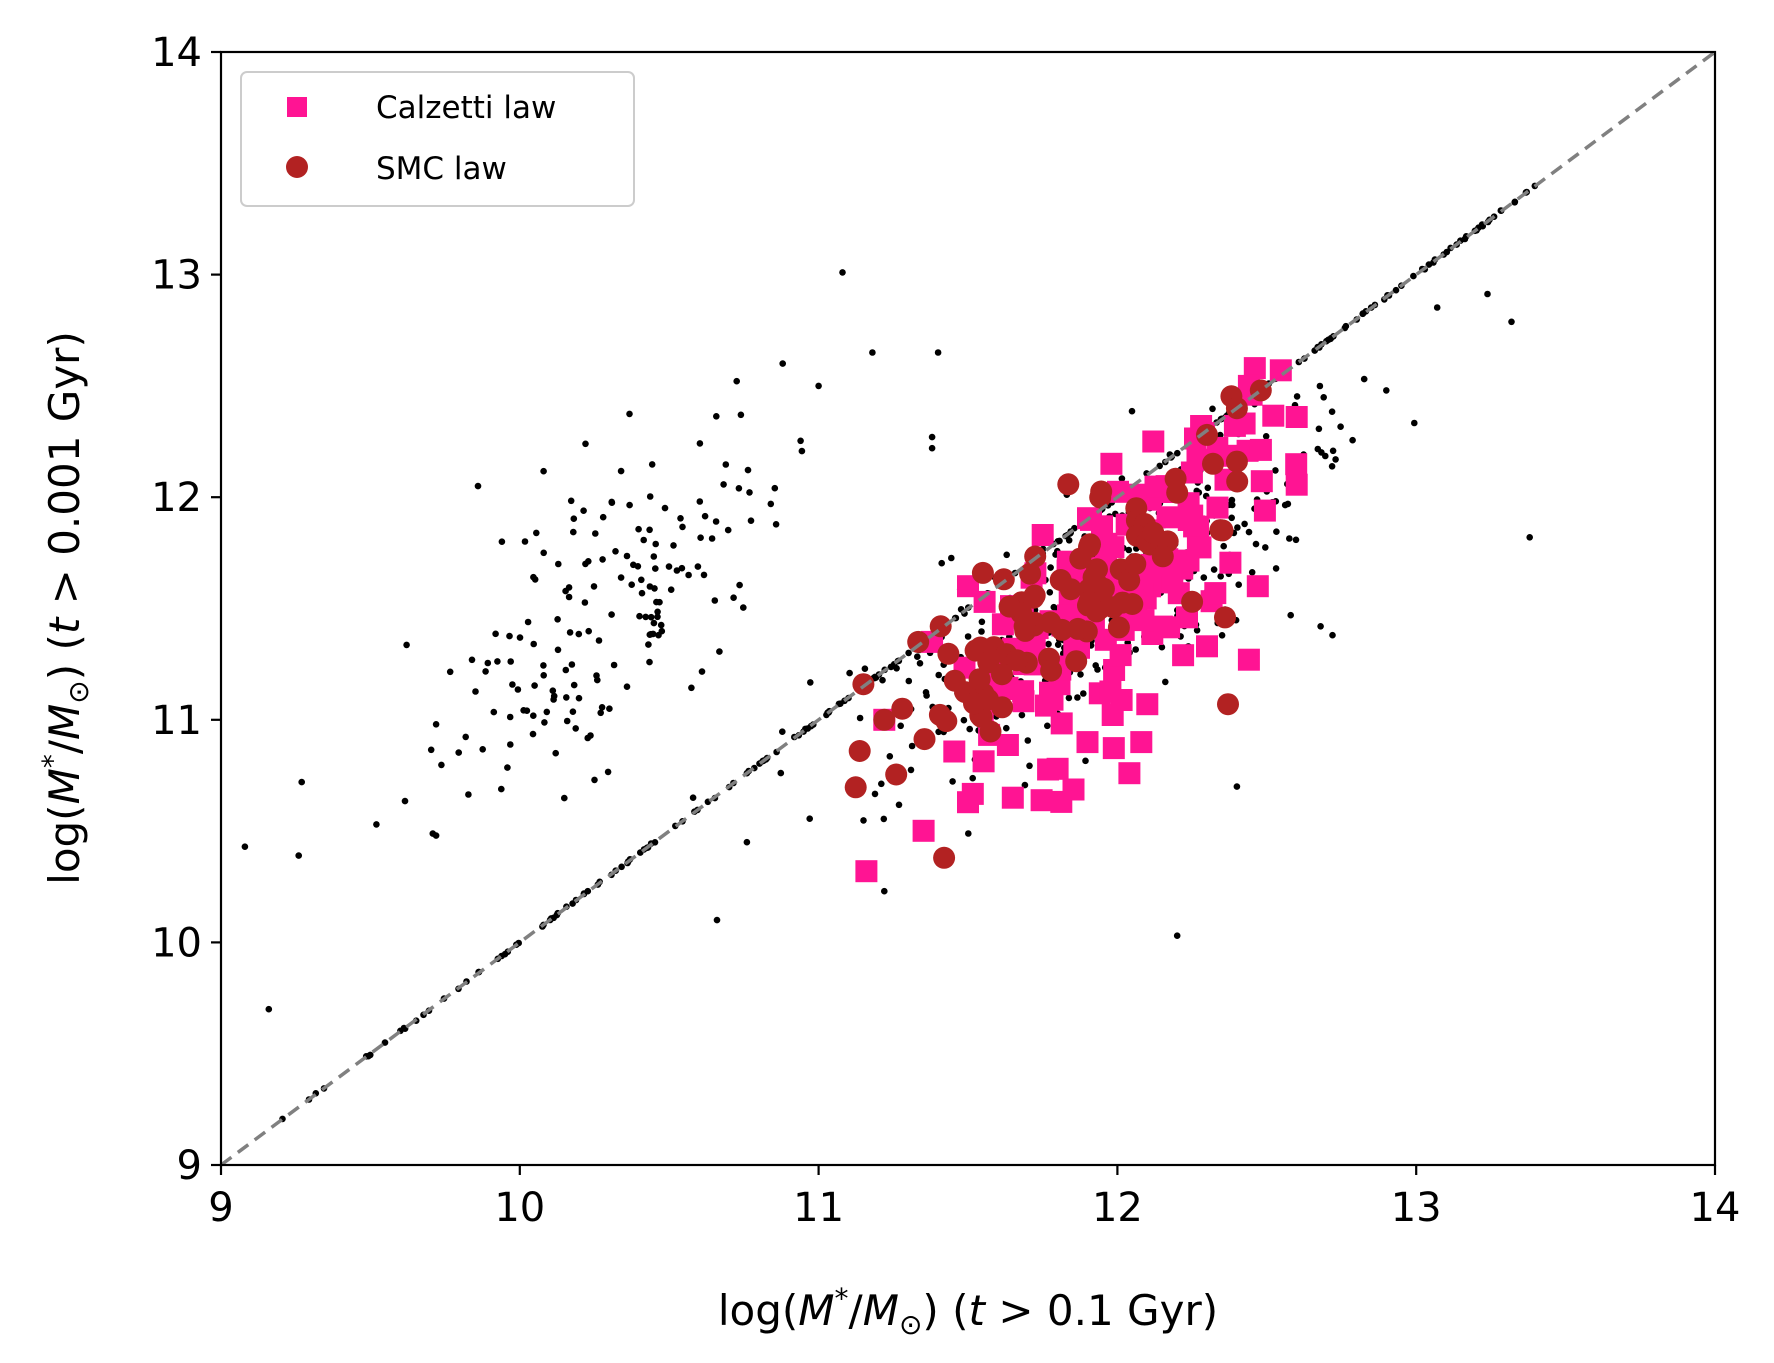 The height and width of the screenshot is (1363, 1774). What do you see at coordinates (65, 608) in the screenshot?
I see `y-axis-label: log(M*/M⊙) (t > 0.001 Gyr)` at bounding box center [65, 608].